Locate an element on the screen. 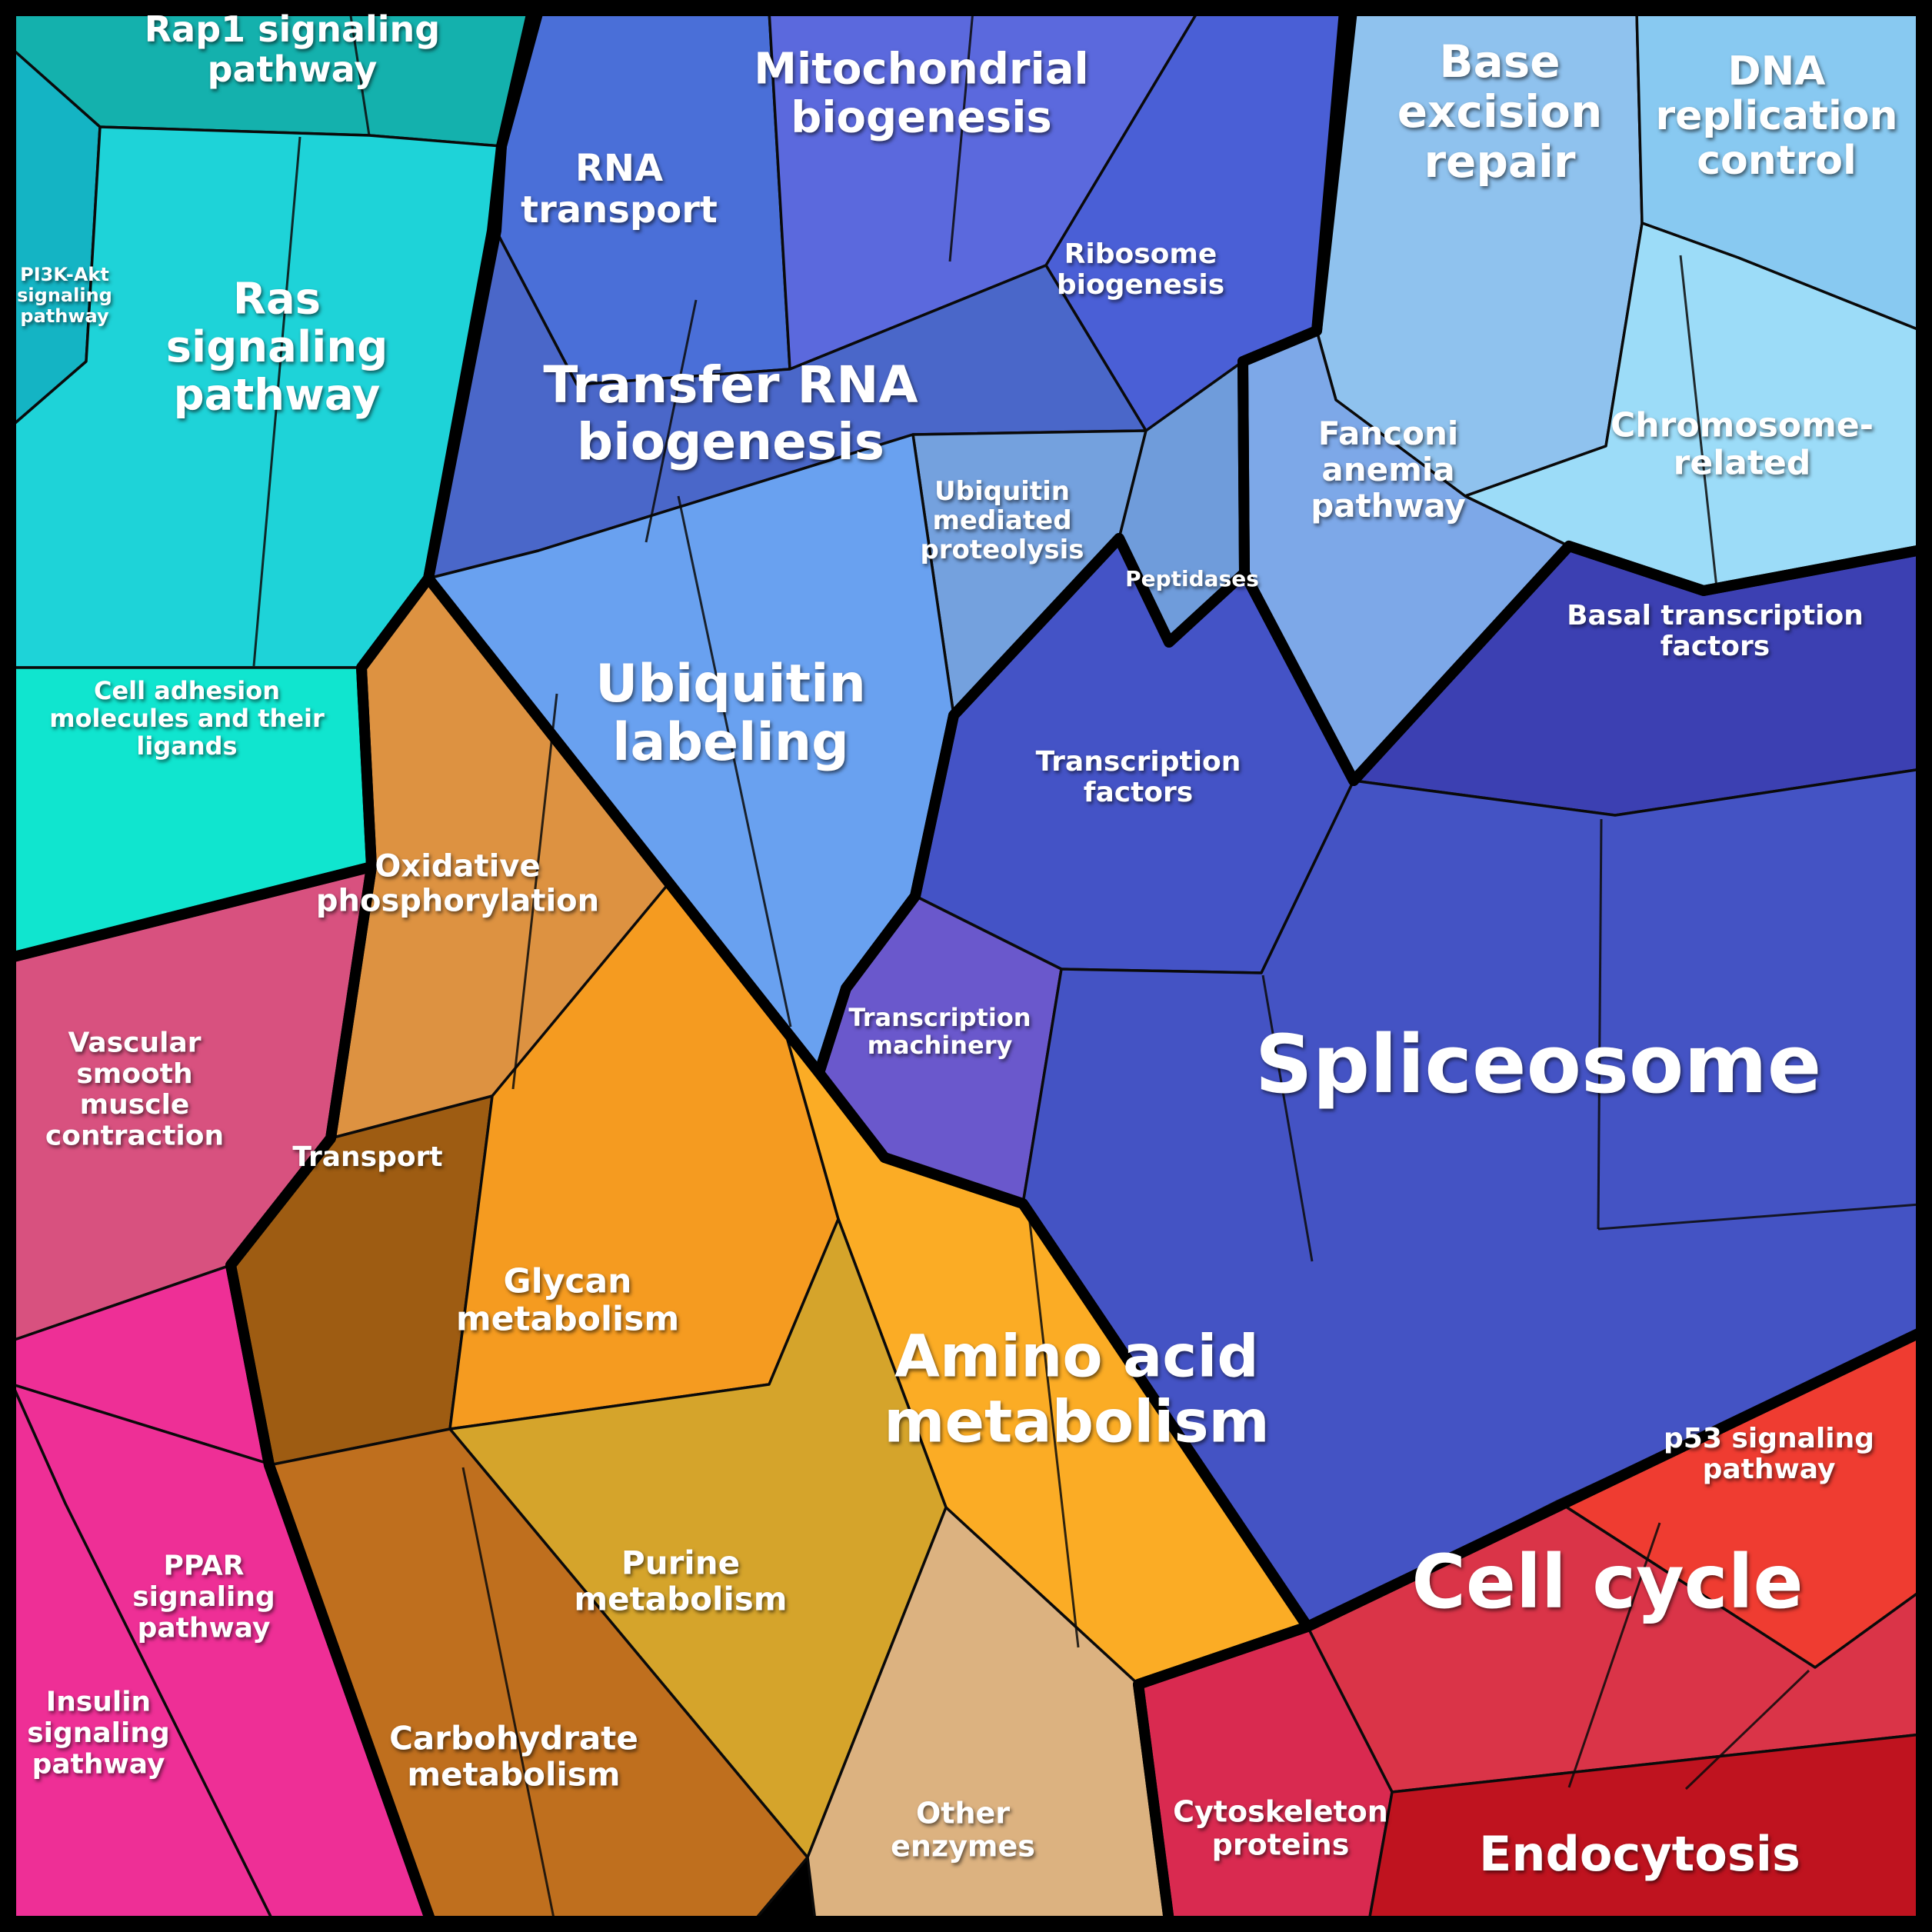 The height and width of the screenshot is (1932, 1932). label-transcription-machinery: Transcription machinery is located at coordinates (939, 1031).